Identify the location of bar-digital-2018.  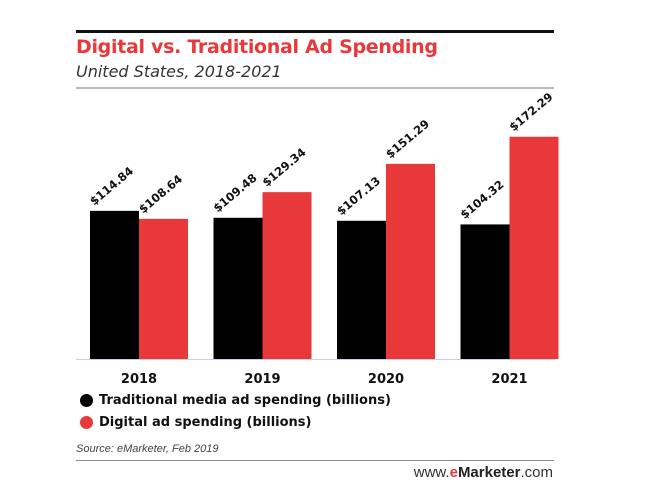
(163, 288).